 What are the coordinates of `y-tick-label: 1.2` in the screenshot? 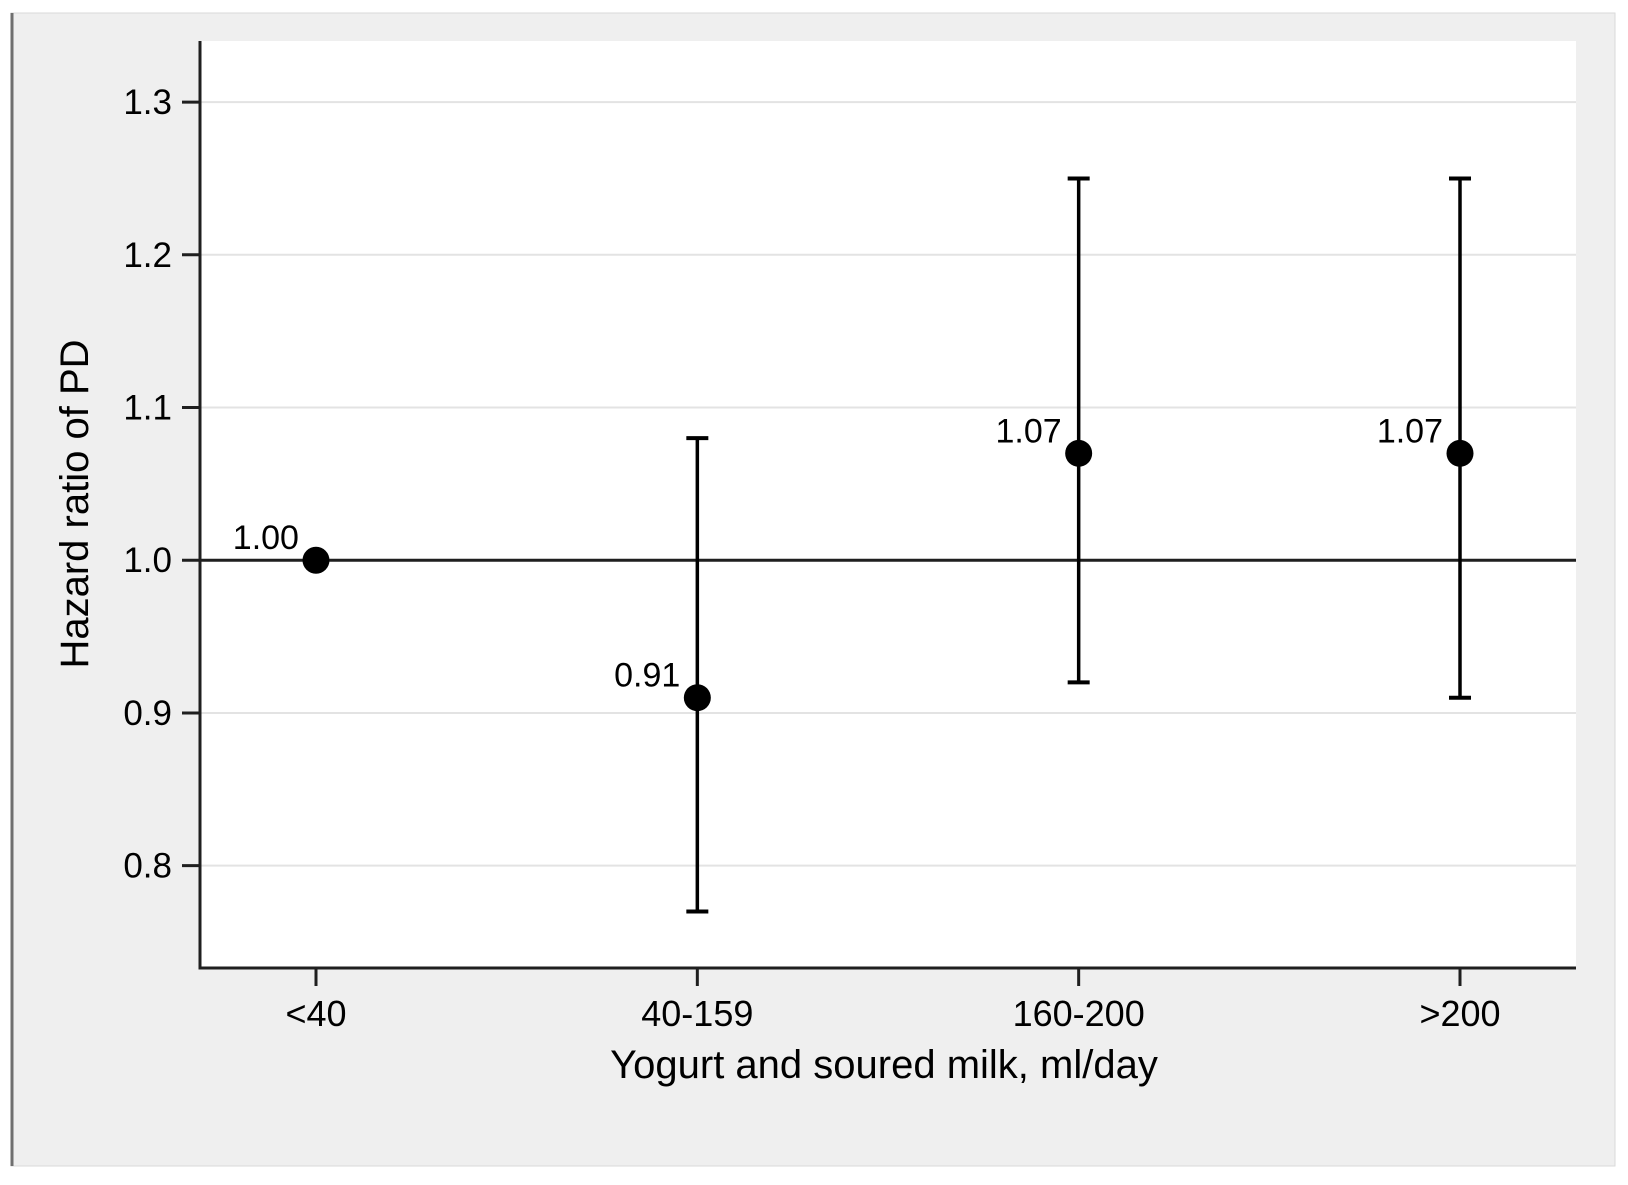 It's located at (147, 255).